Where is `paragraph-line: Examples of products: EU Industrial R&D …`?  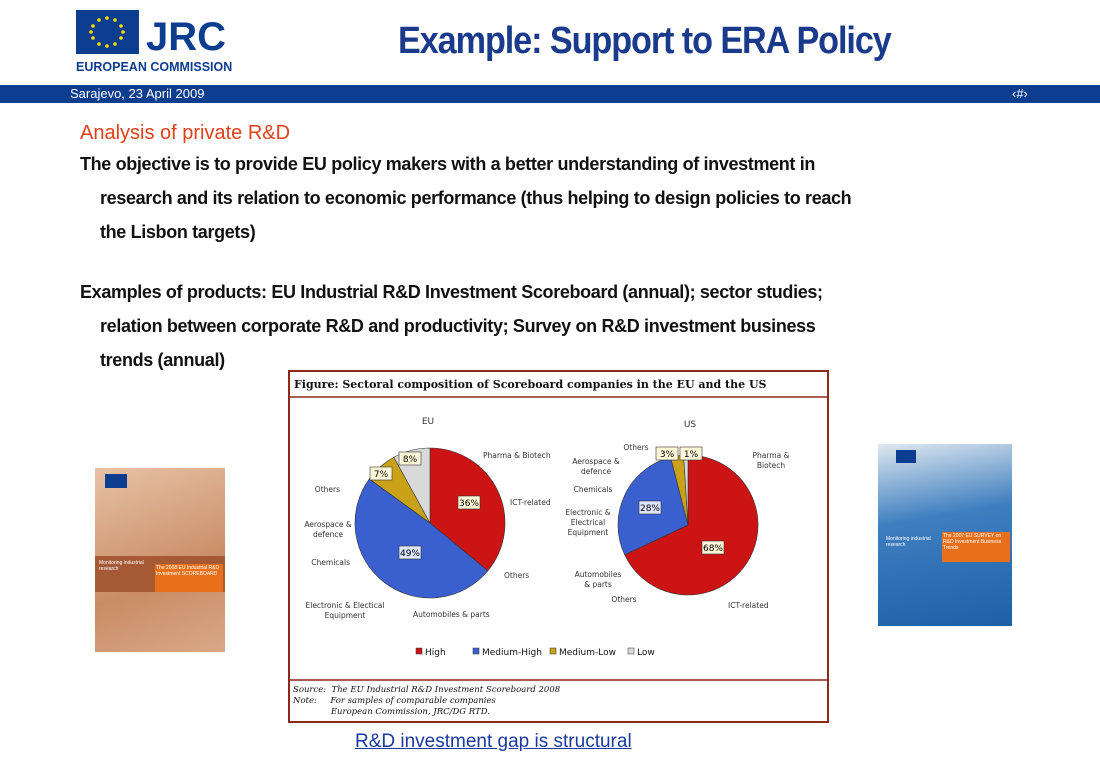 paragraph-line: Examples of products: EU Industrial R&D … is located at coordinates (451, 292).